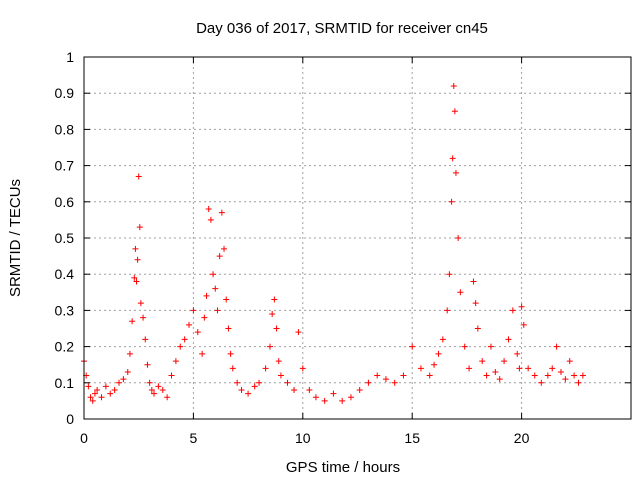  What do you see at coordinates (70, 419) in the screenshot?
I see `y-tick-label: 0` at bounding box center [70, 419].